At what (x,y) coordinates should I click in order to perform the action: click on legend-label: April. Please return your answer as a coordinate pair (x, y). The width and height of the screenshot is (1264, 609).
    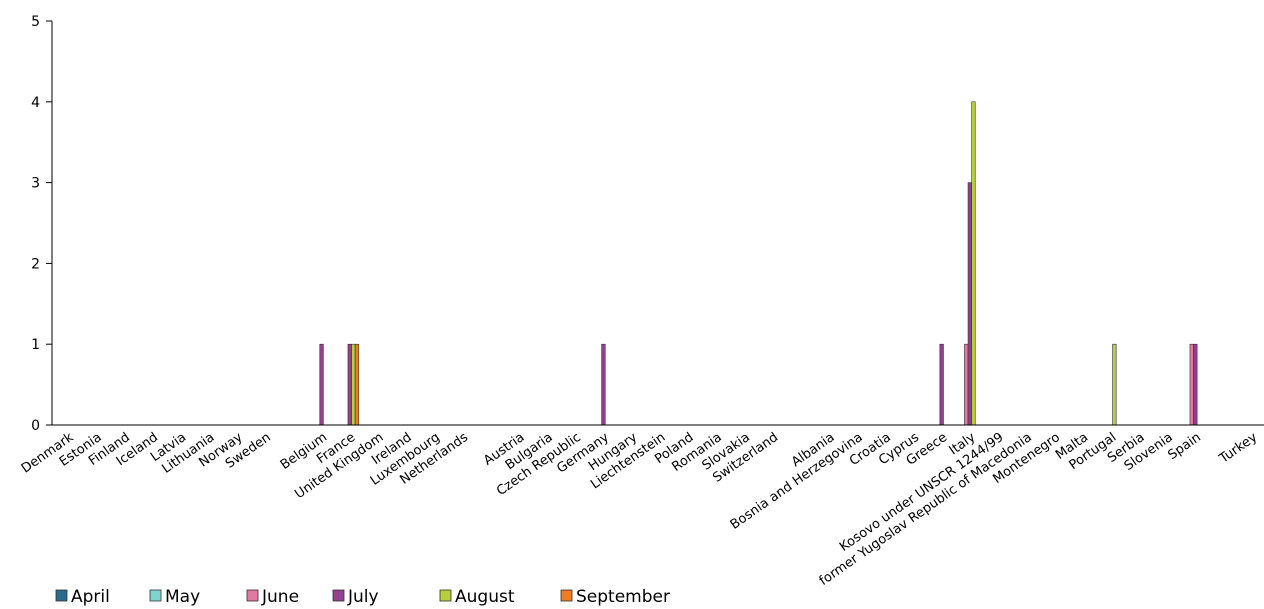
    Looking at the image, I should click on (90, 597).